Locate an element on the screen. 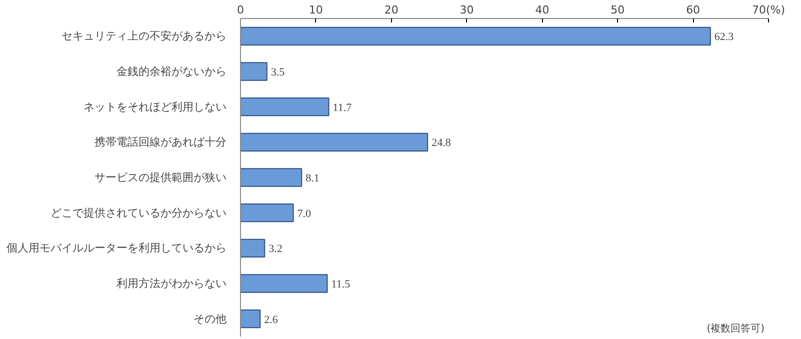 The height and width of the screenshot is (339, 801). y-tick-label: 携帯電話回線があれば十分 is located at coordinates (160, 142).